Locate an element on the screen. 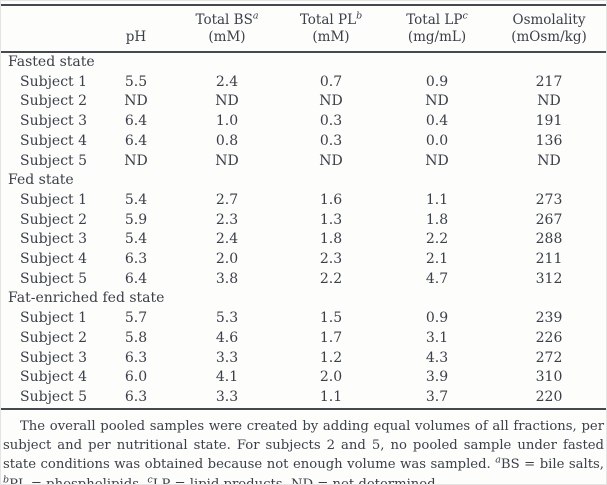 This screenshot has width=607, height=485. subject-label: Subject 2 is located at coordinates (54, 219).